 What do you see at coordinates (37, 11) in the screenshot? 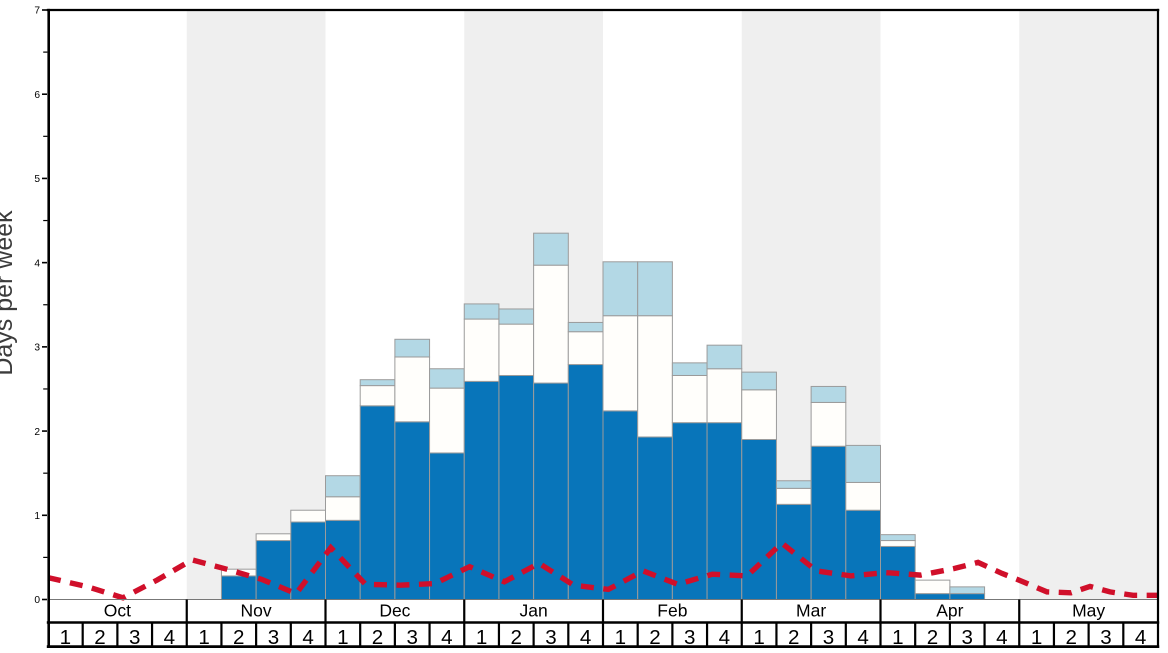
I see `svg-text: 7` at bounding box center [37, 11].